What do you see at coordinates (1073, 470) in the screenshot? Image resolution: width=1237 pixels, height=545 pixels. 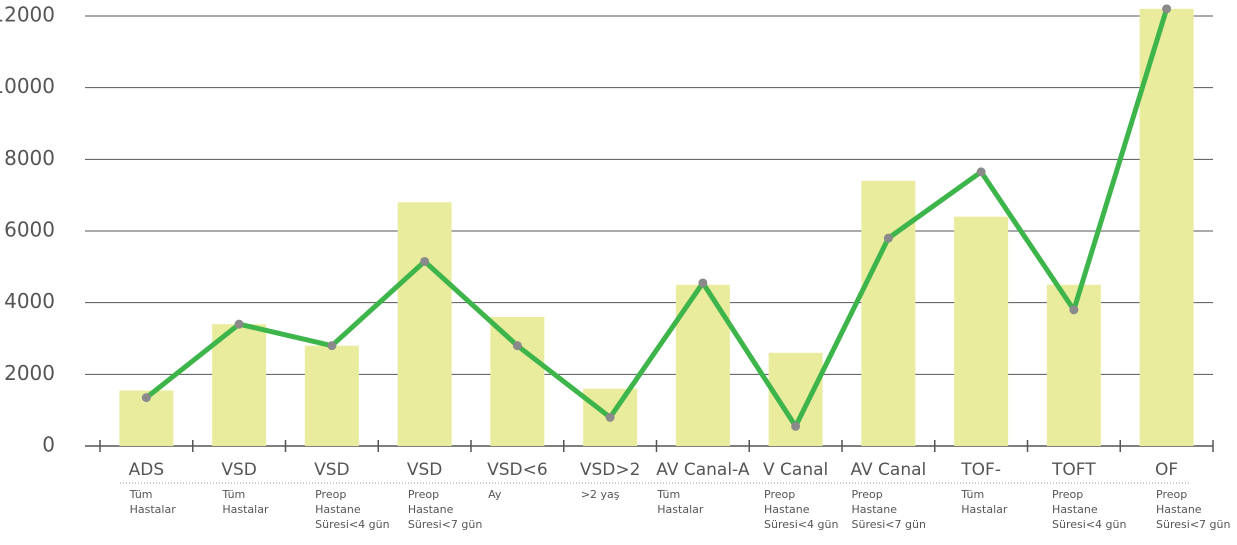 I see `x-tick-label: TOFT` at bounding box center [1073, 470].